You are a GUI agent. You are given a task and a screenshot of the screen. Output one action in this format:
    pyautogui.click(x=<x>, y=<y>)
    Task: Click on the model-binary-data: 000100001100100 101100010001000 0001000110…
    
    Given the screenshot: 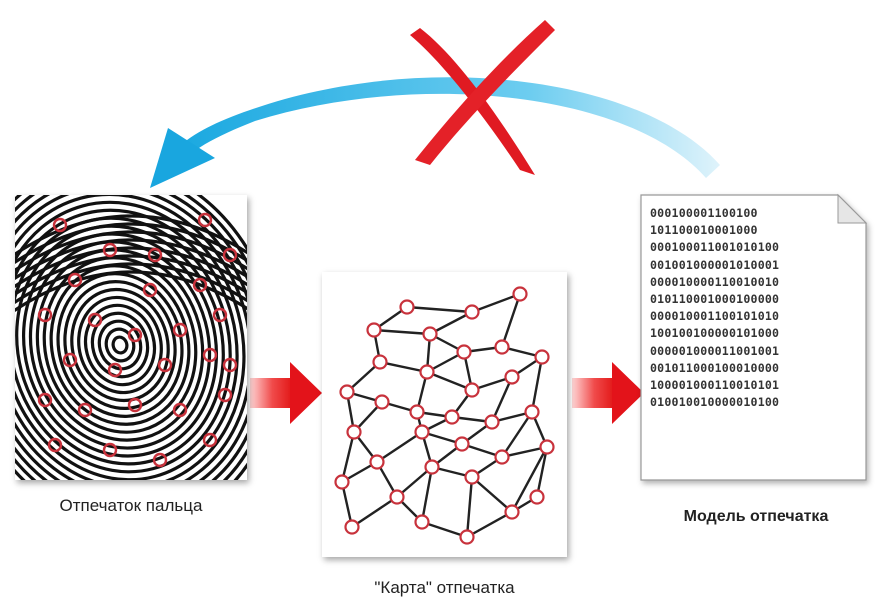 What is the action you would take?
    pyautogui.click(x=757, y=308)
    